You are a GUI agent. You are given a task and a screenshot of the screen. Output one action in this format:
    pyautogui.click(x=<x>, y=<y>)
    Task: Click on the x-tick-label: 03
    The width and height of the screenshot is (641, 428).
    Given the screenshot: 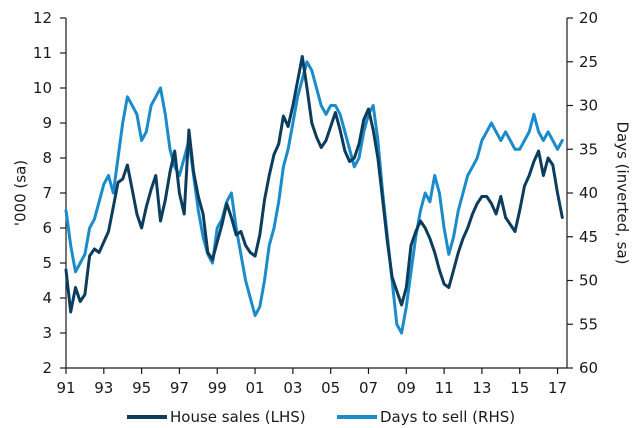 What is the action you would take?
    pyautogui.click(x=292, y=388)
    